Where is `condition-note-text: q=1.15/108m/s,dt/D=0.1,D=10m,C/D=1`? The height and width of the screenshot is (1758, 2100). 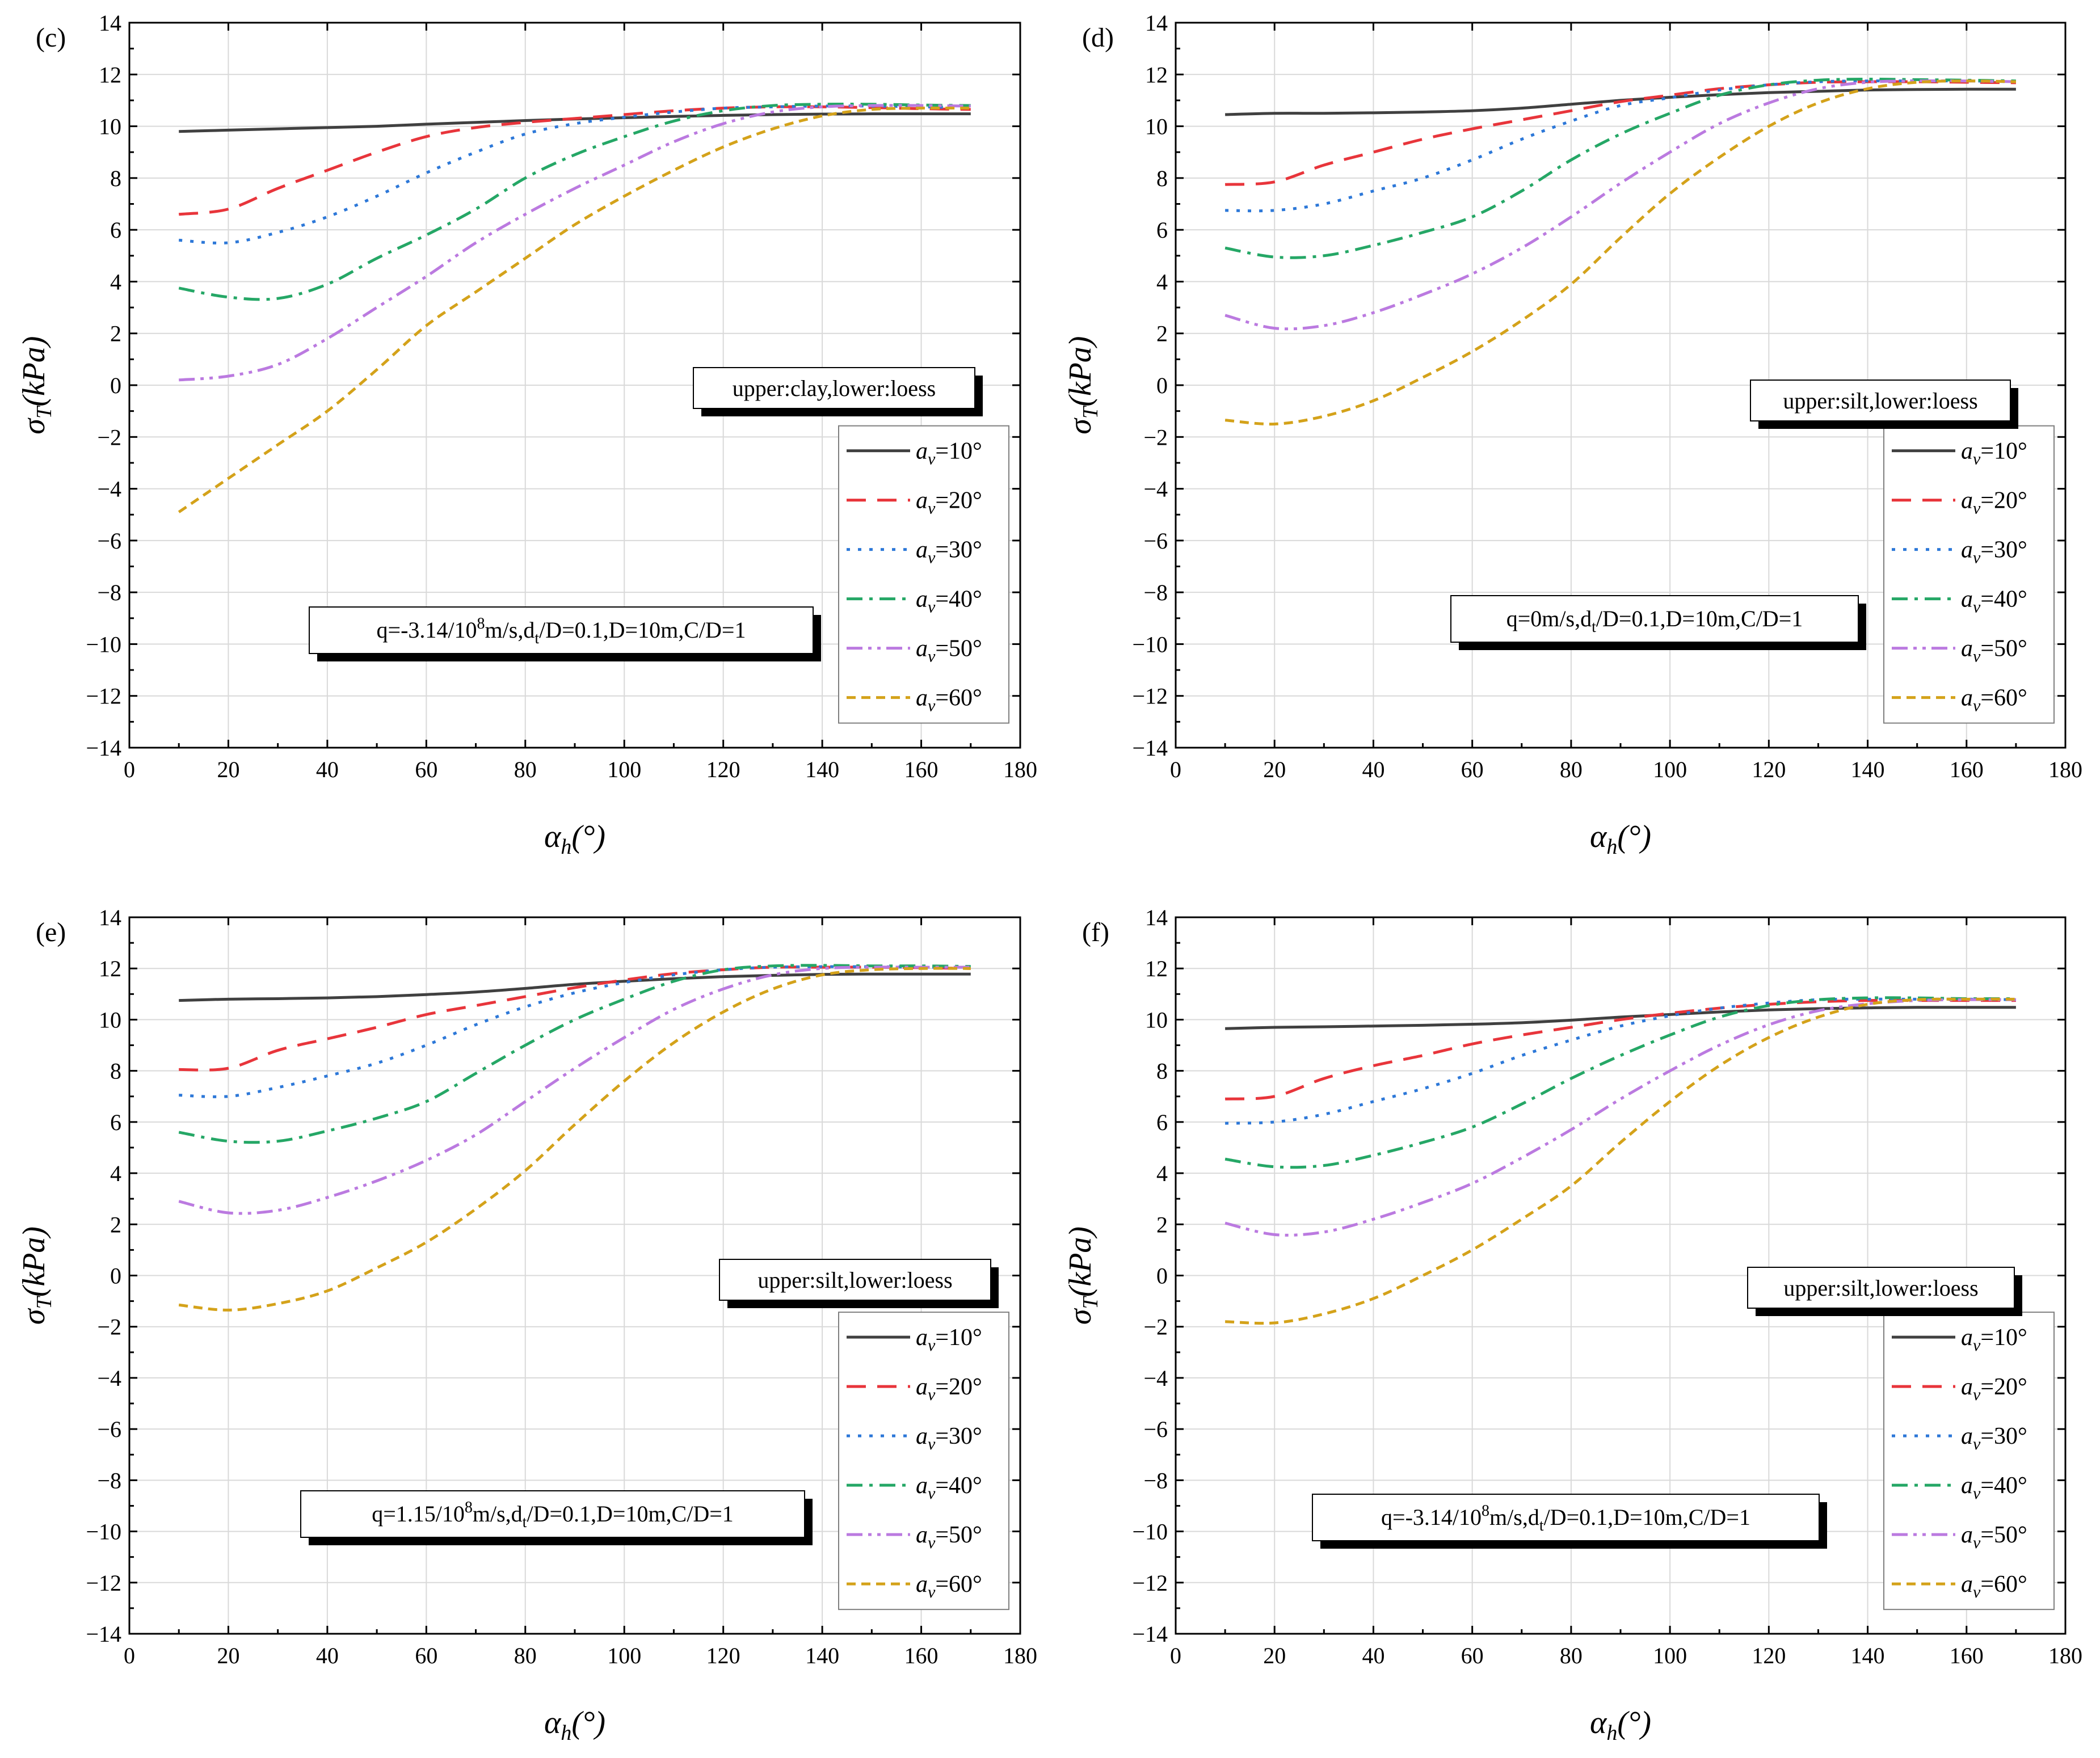 condition-note-text: q=1.15/108m/s,dt/D=0.1,D=10m,C/D=1 is located at coordinates (553, 1515).